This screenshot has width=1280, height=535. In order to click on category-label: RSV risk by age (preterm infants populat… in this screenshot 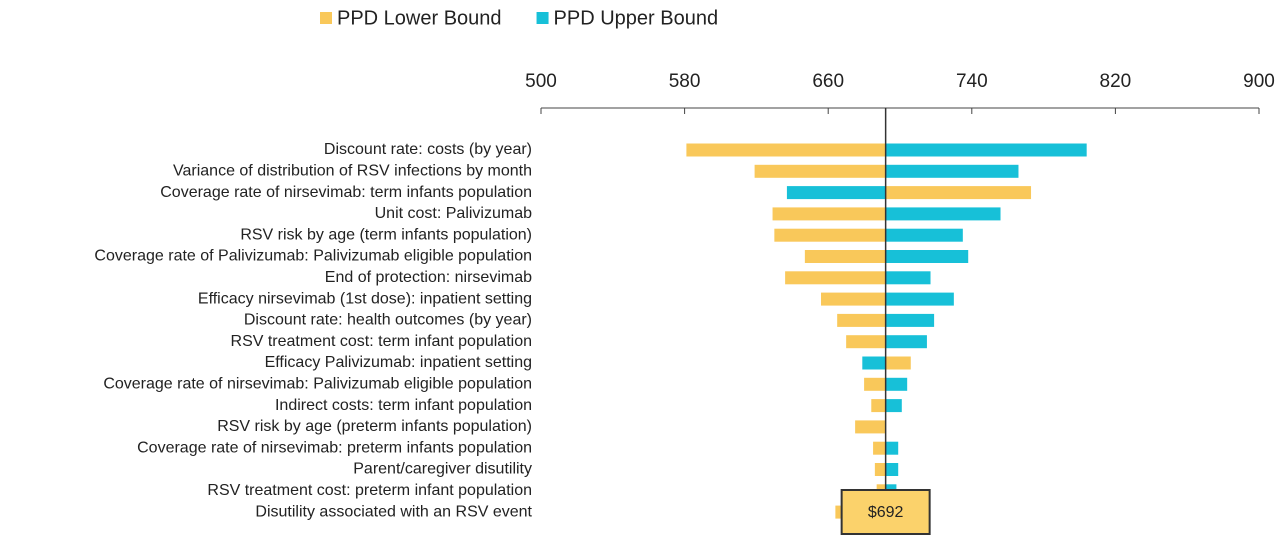, I will do `click(374, 426)`.